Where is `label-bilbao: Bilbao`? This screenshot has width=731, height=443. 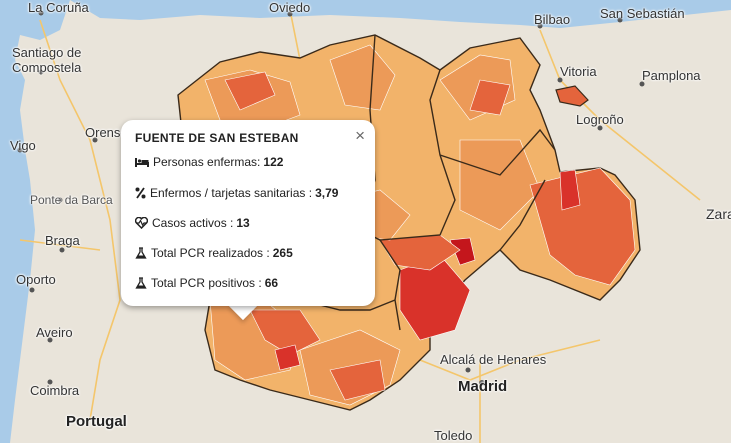
label-bilbao: Bilbao is located at coordinates (552, 19).